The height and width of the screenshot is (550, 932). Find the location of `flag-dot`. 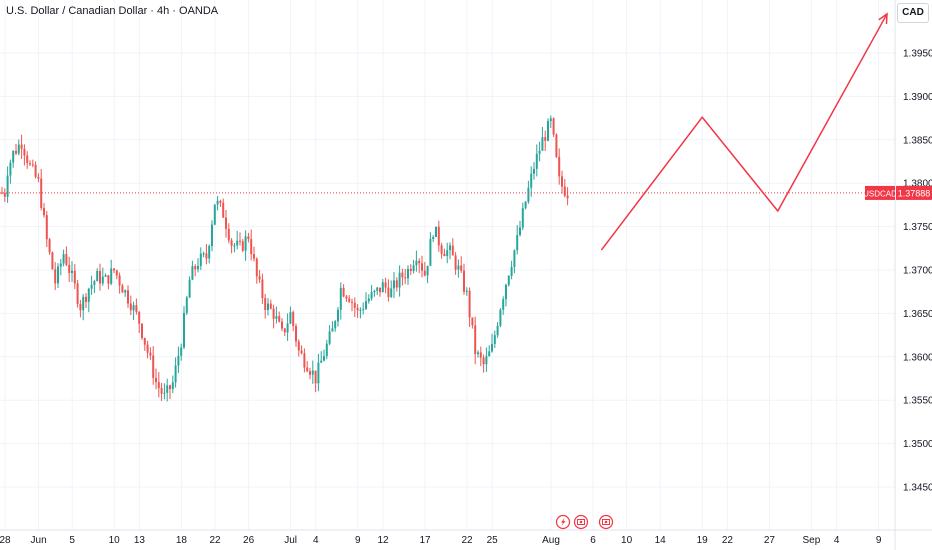

flag-dot is located at coordinates (581, 522).